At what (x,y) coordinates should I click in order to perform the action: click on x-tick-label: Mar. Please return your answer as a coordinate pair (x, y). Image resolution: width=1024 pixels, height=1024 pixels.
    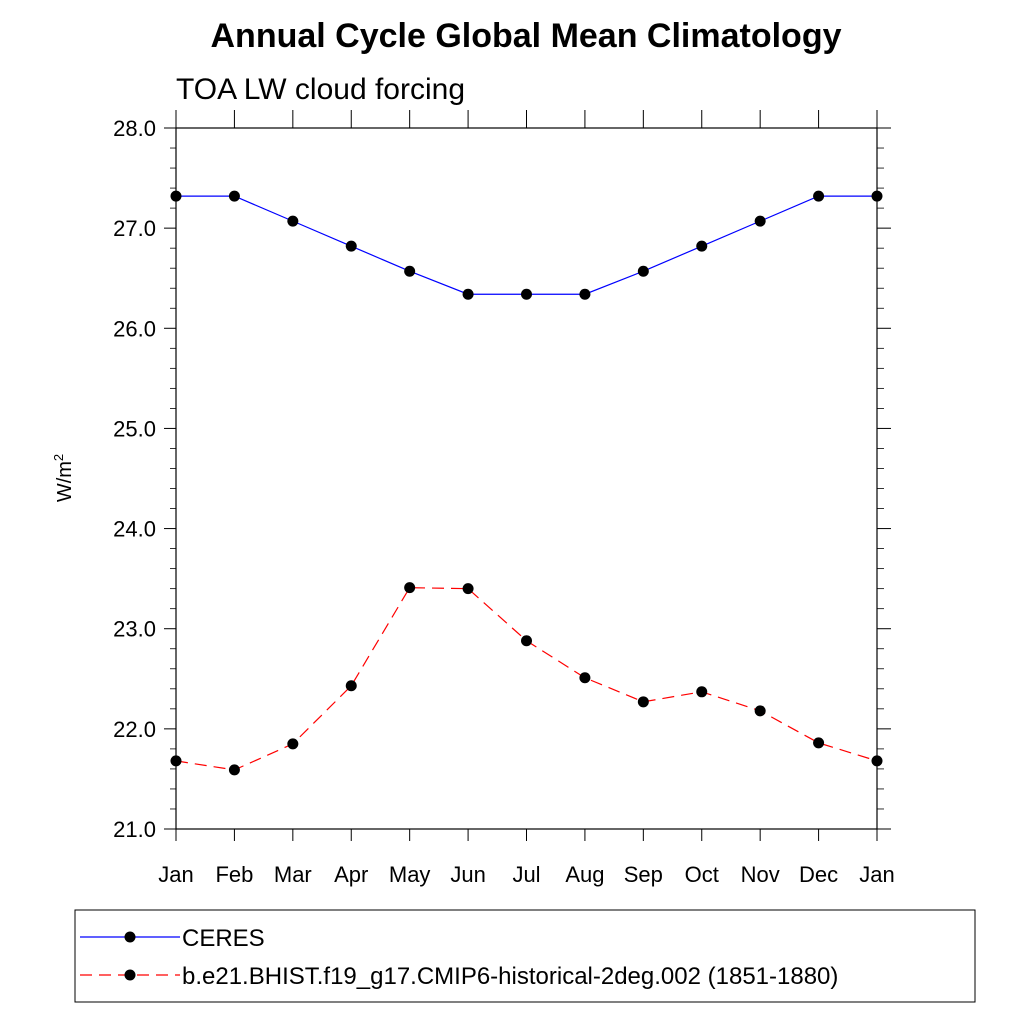
    Looking at the image, I should click on (293, 874).